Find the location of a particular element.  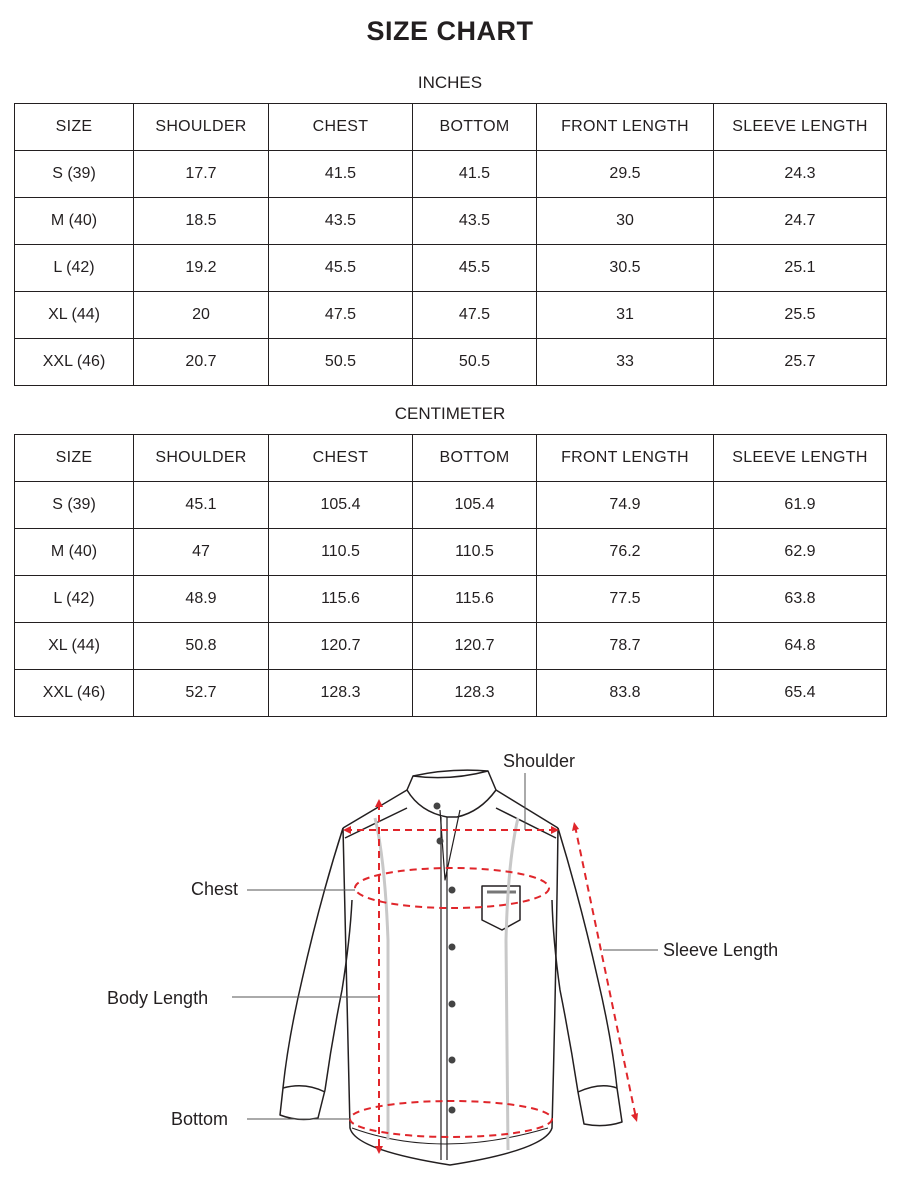

value-cell: 74.9 is located at coordinates (625, 505).